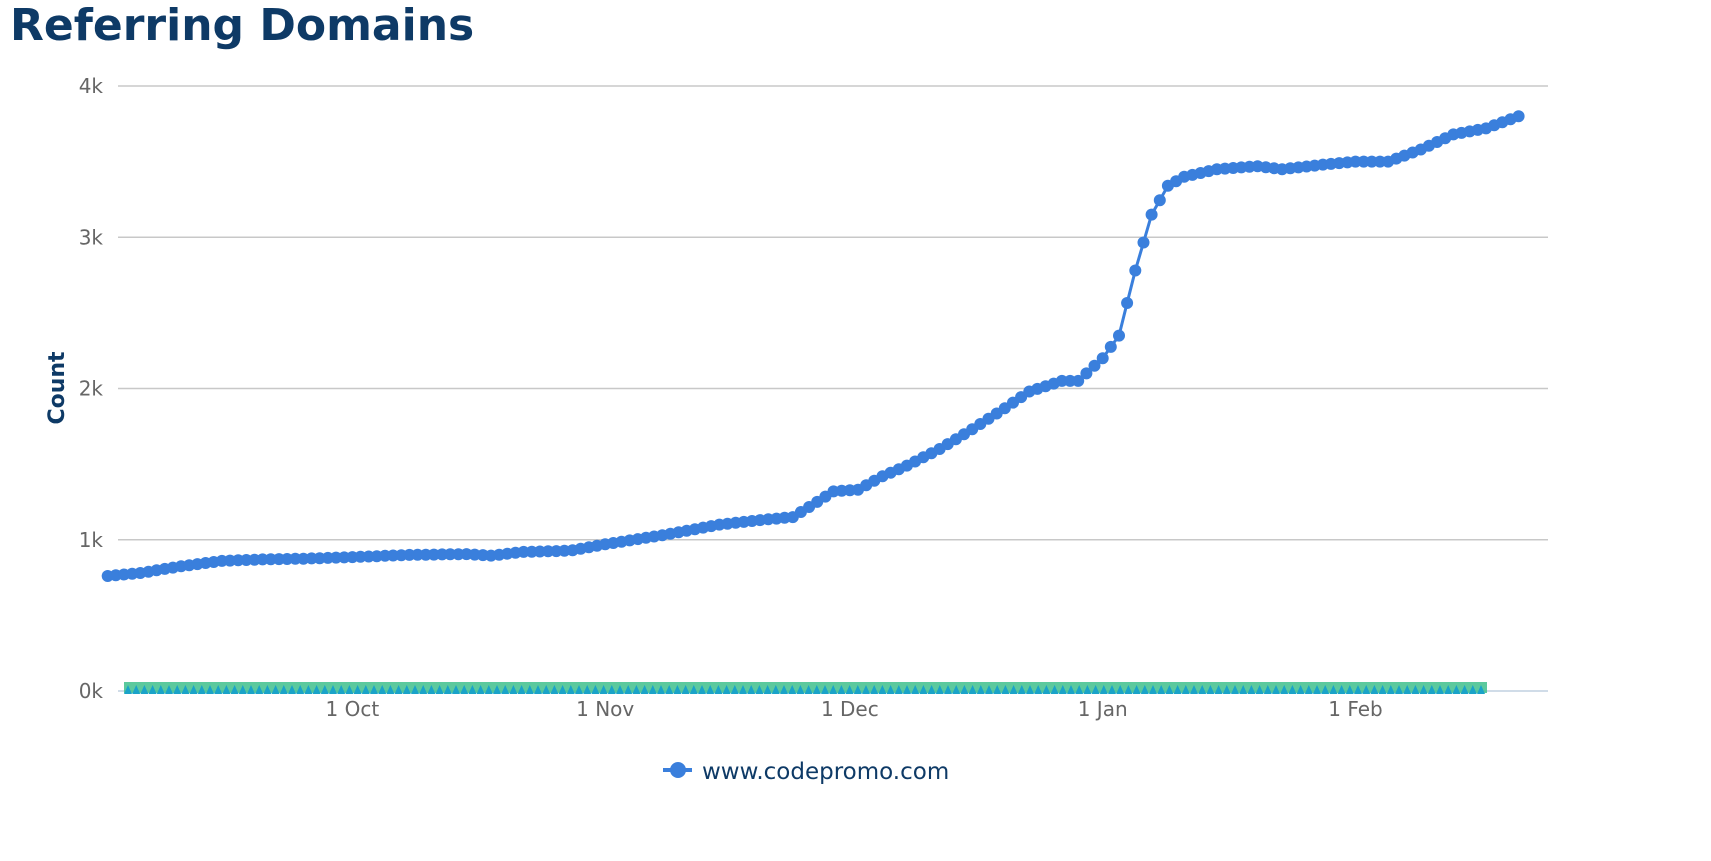 The width and height of the screenshot is (1711, 861). Describe the element at coordinates (605, 709) in the screenshot. I see `x-tick-label: 1 Nov` at that location.